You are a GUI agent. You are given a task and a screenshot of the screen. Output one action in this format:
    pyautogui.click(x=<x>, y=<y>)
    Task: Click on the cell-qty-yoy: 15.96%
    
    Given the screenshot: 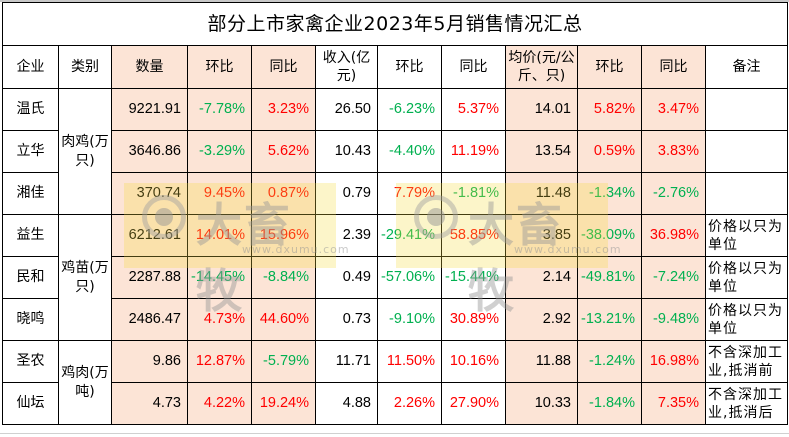 What is the action you would take?
    pyautogui.click(x=283, y=235)
    